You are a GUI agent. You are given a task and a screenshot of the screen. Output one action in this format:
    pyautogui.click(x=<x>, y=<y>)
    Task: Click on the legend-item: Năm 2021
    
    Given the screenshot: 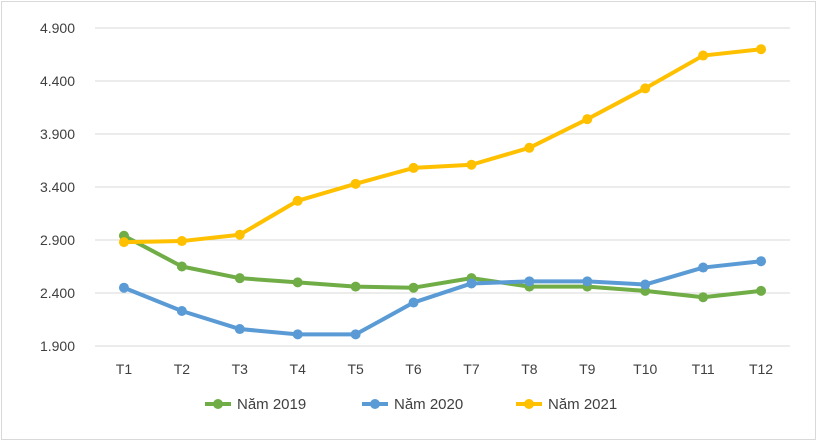 What is the action you would take?
    pyautogui.click(x=566, y=404)
    